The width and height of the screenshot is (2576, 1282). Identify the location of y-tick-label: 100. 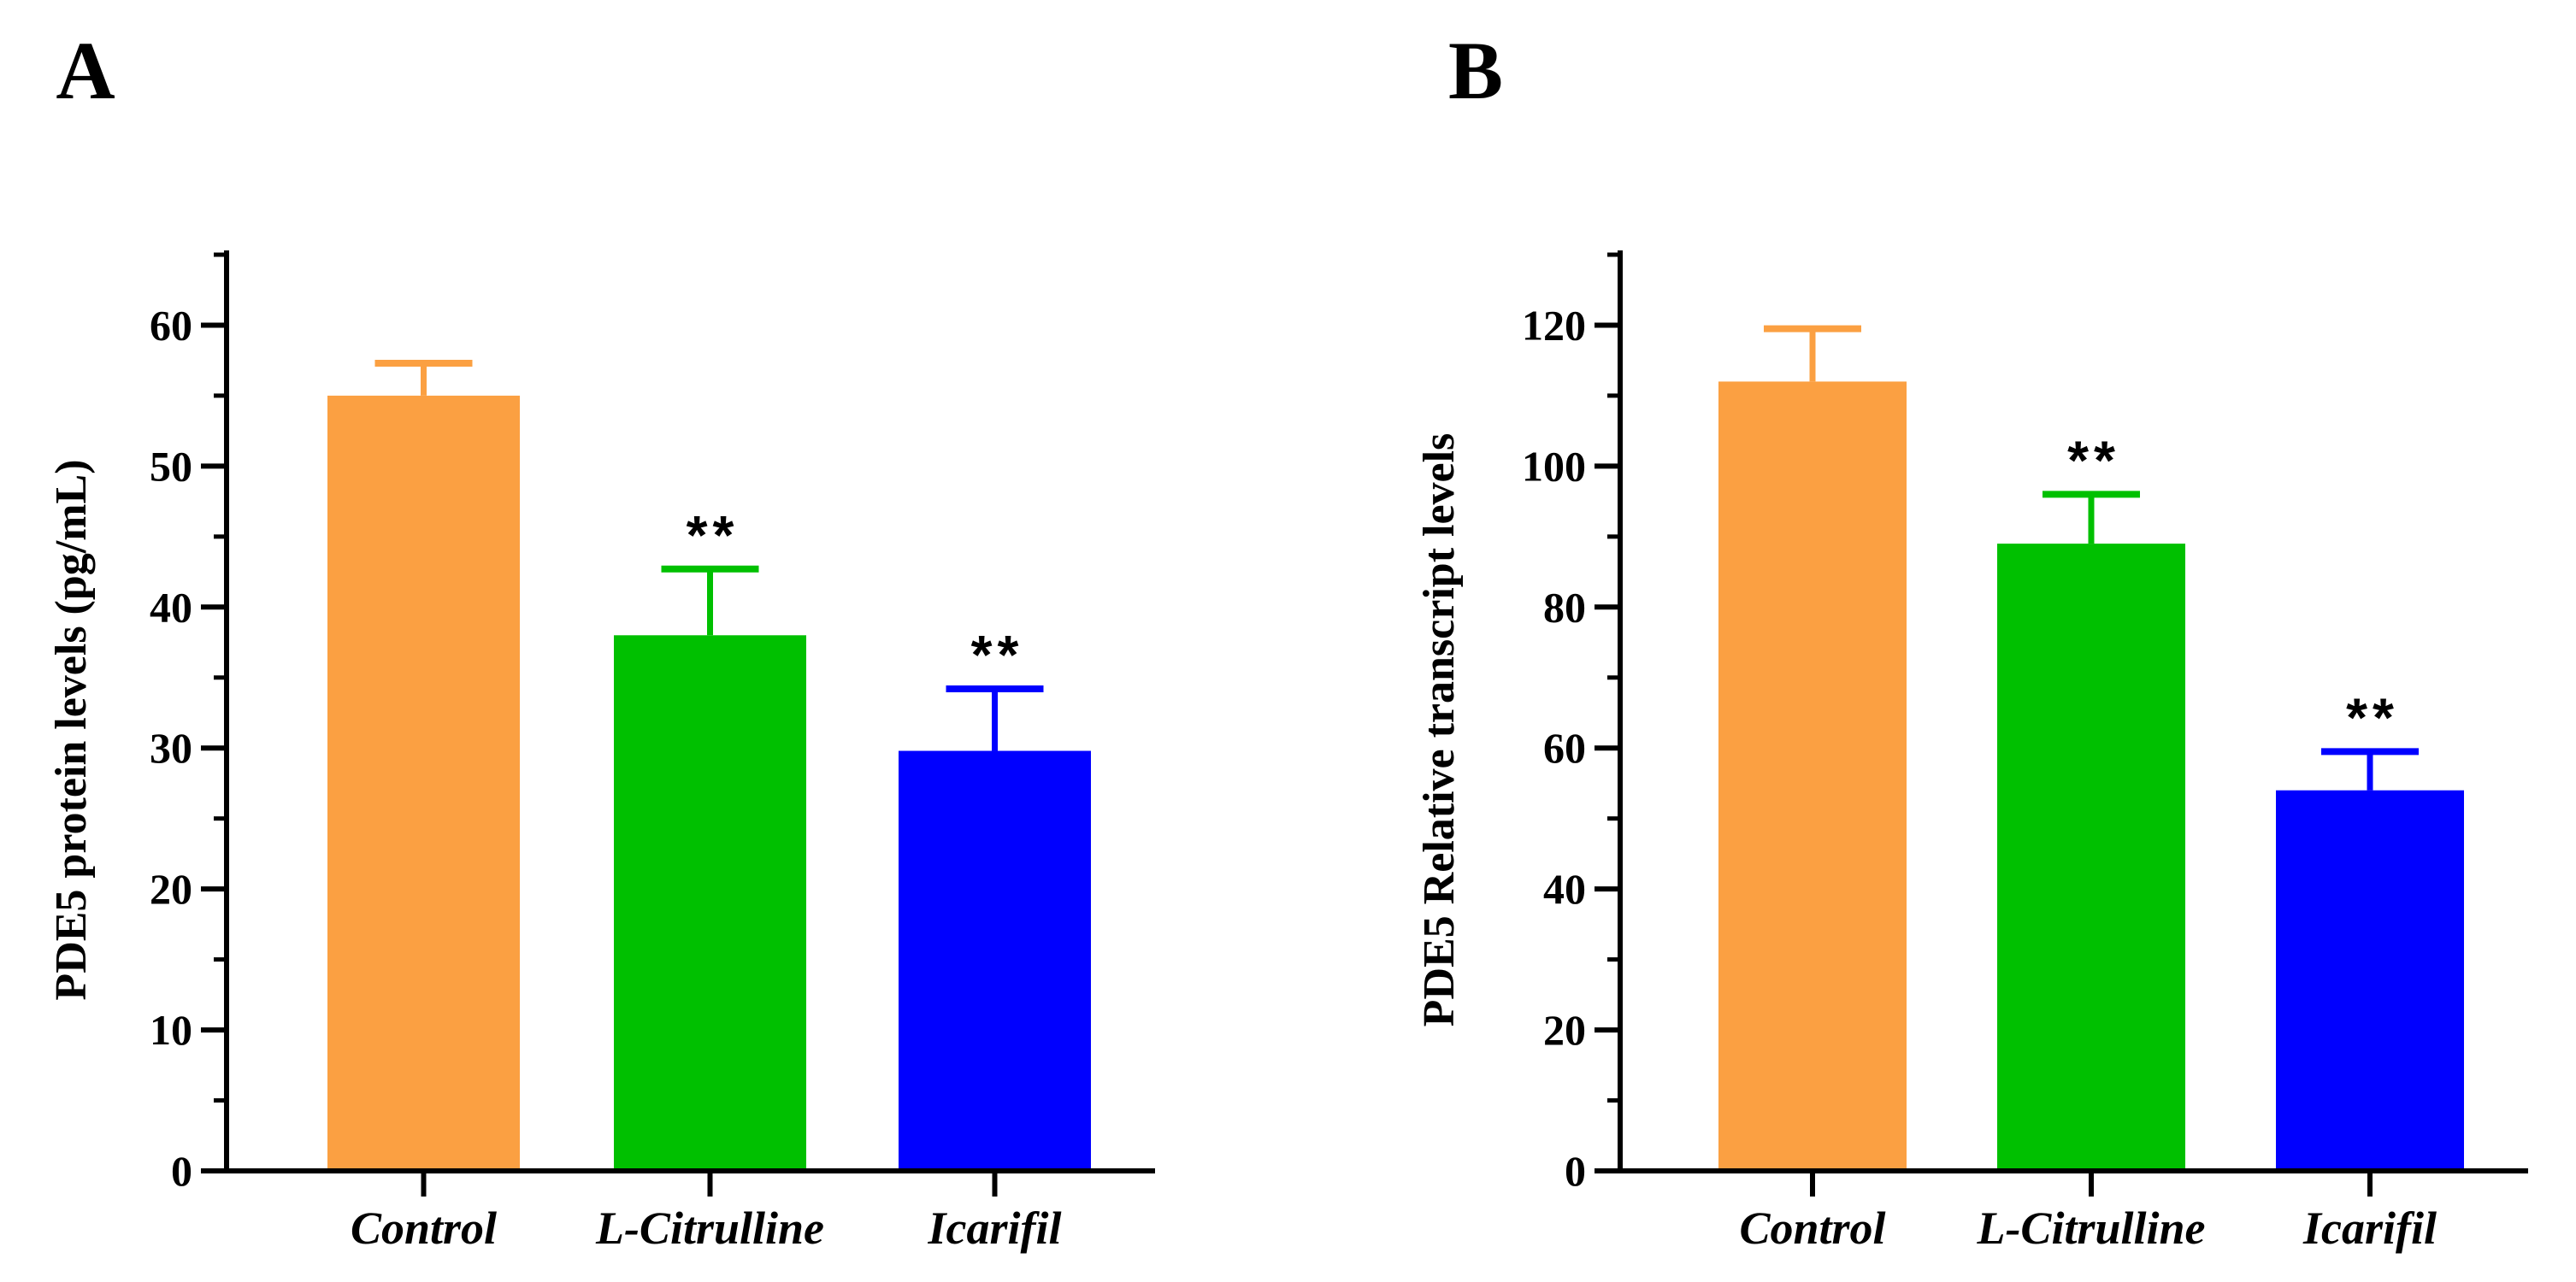
(1554, 466).